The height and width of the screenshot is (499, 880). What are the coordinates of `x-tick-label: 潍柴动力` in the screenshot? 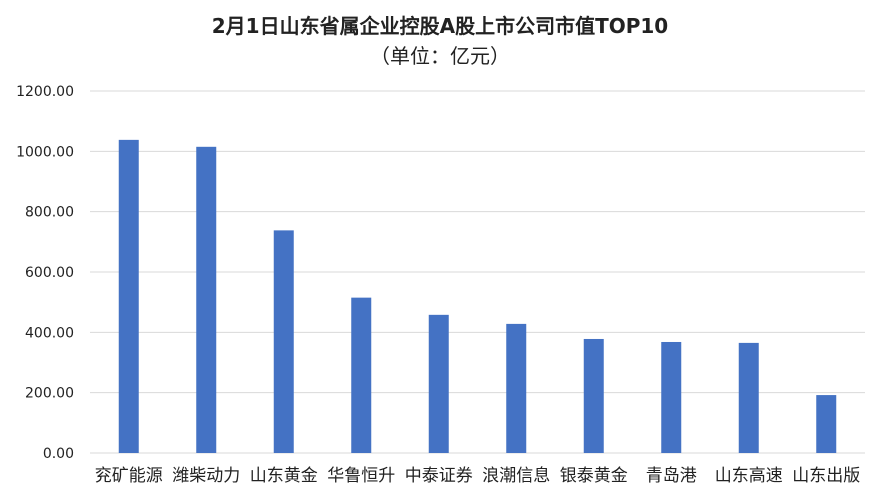 It's located at (206, 476).